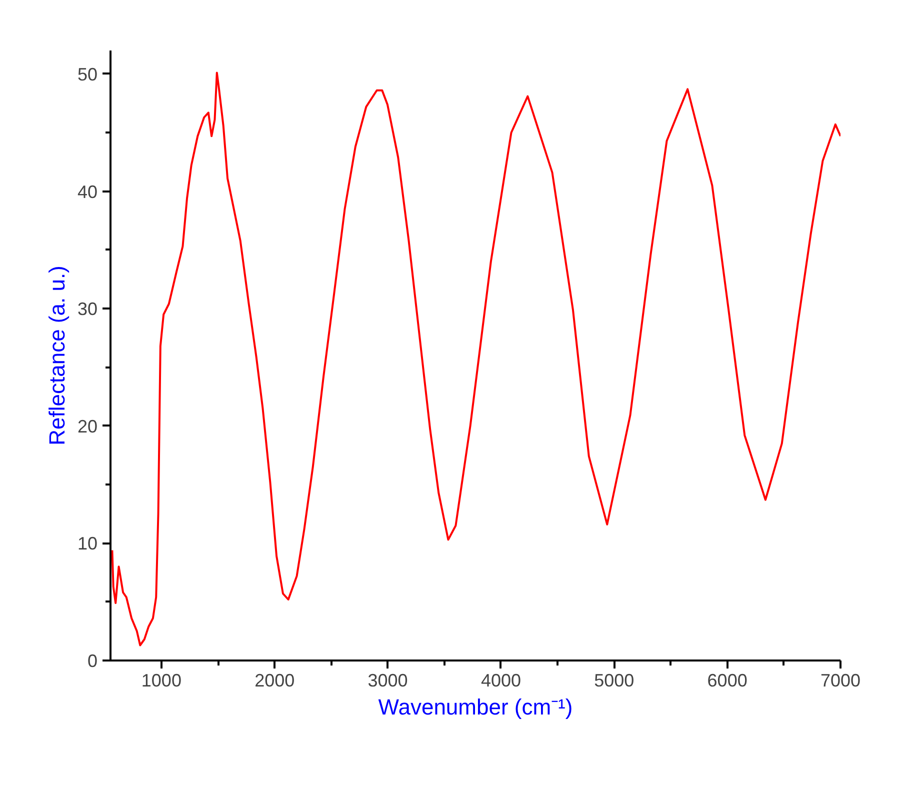 The width and height of the screenshot is (913, 795). What do you see at coordinates (727, 680) in the screenshot?
I see `x-tick-label: 6000` at bounding box center [727, 680].